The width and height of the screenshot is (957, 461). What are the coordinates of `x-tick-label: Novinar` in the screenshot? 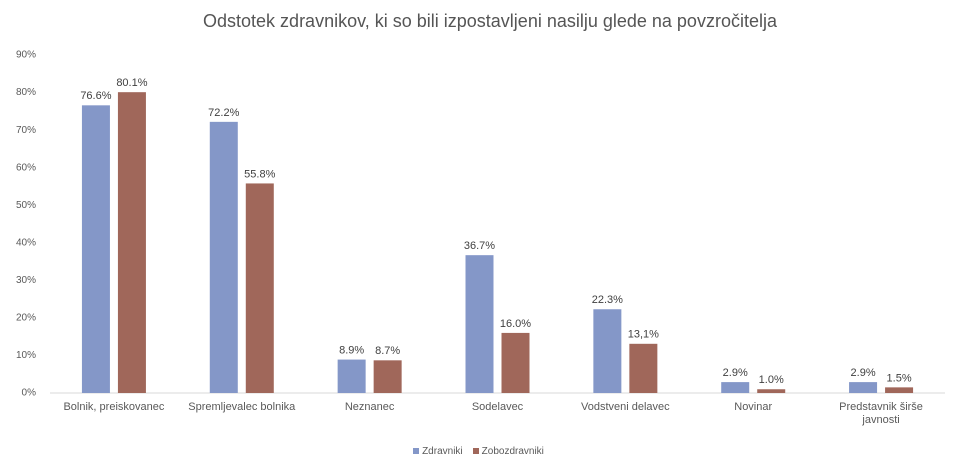 It's located at (753, 407).